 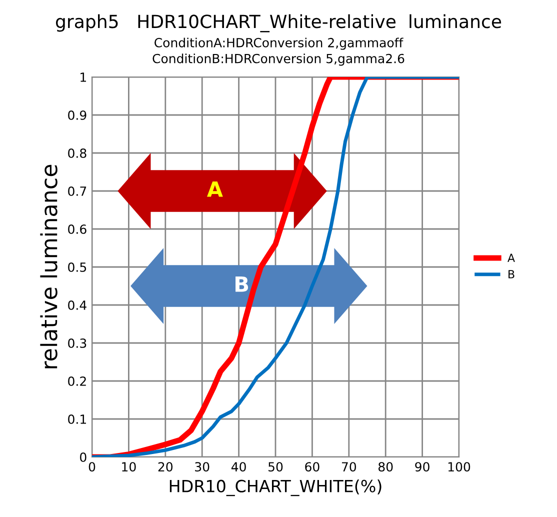 I want to click on y-tick-label: 0.5, so click(x=77, y=267).